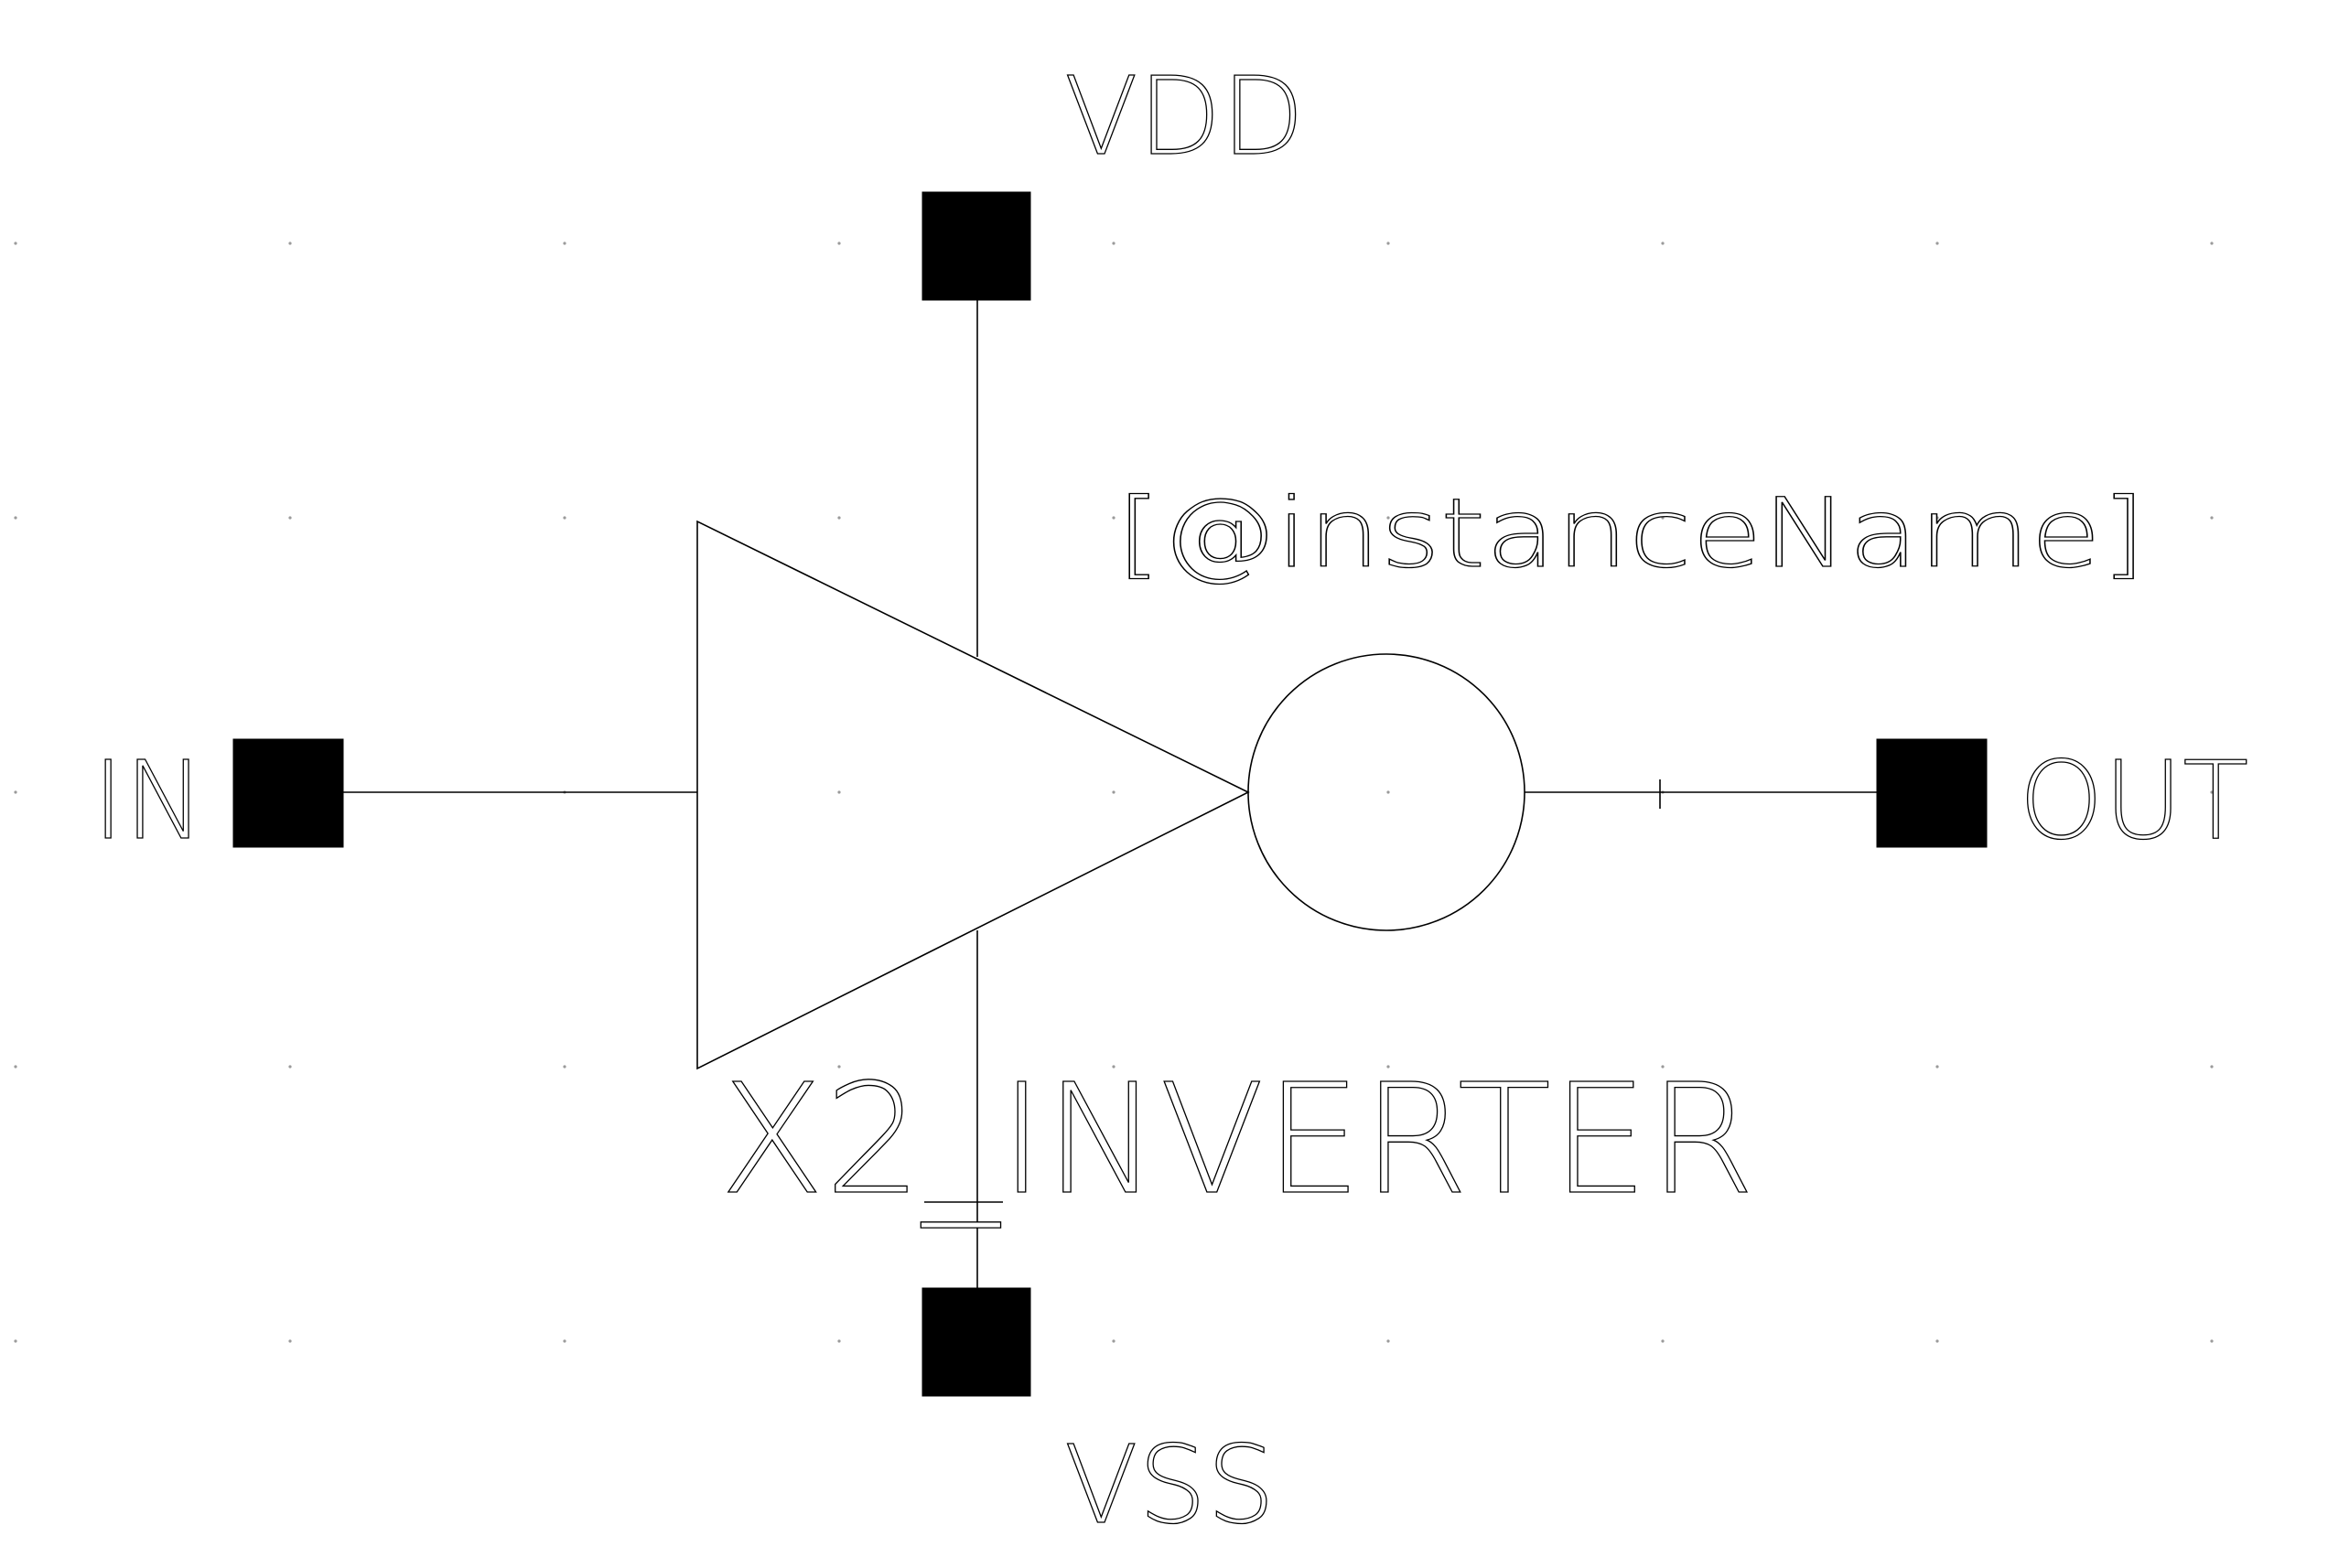 The height and width of the screenshot is (1568, 2328). What do you see at coordinates (148, 800) in the screenshot?
I see `in-label: IN` at bounding box center [148, 800].